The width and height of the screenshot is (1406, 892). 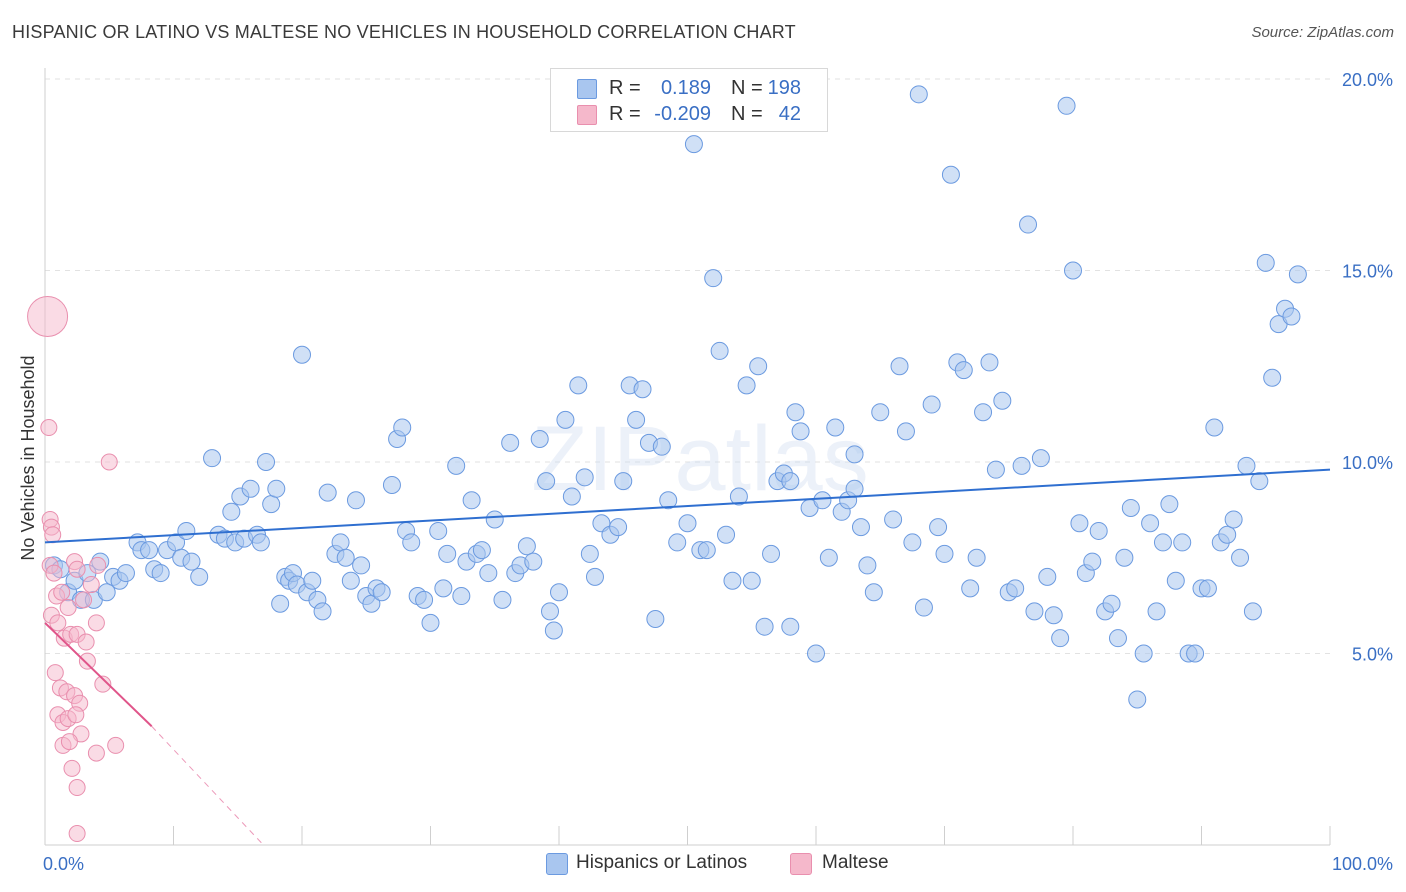 What do you see at coordinates (1372, 655) in the screenshot?
I see `y-tick-label: 5.0%` at bounding box center [1372, 655].